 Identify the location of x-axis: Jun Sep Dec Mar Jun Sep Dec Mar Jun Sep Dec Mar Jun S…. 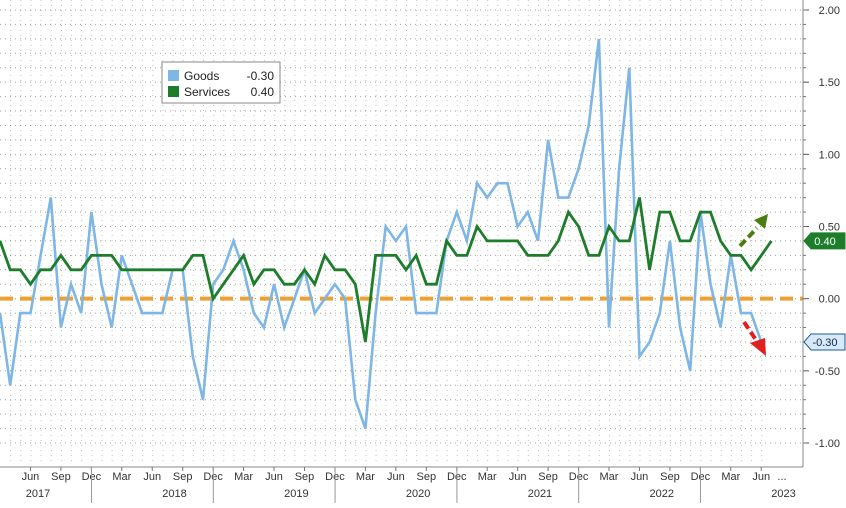
(401, 484).